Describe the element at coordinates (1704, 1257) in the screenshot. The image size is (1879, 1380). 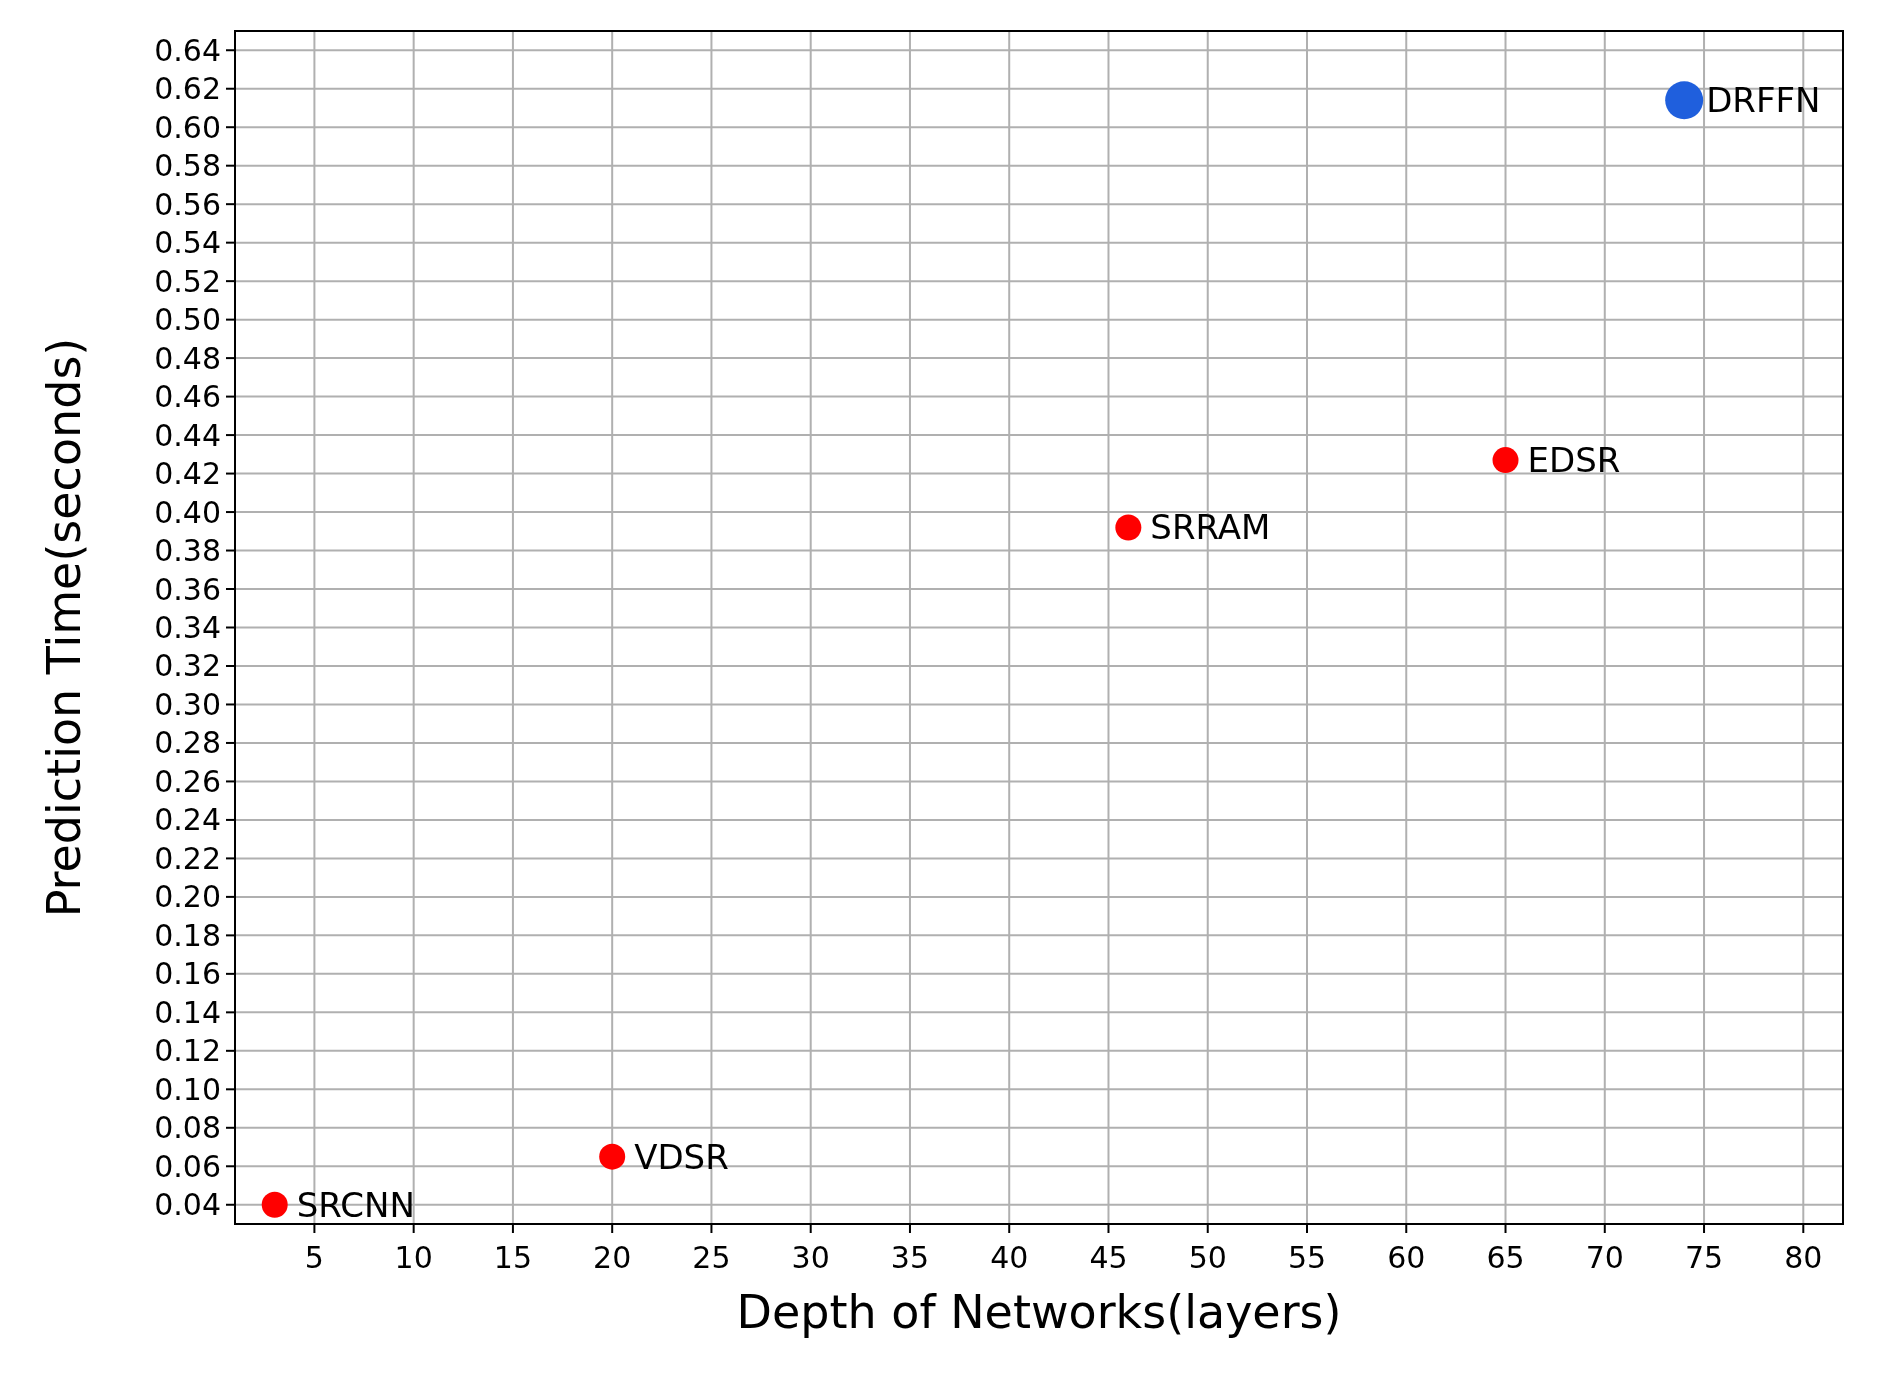
I see `x-tick-label: 75` at that location.